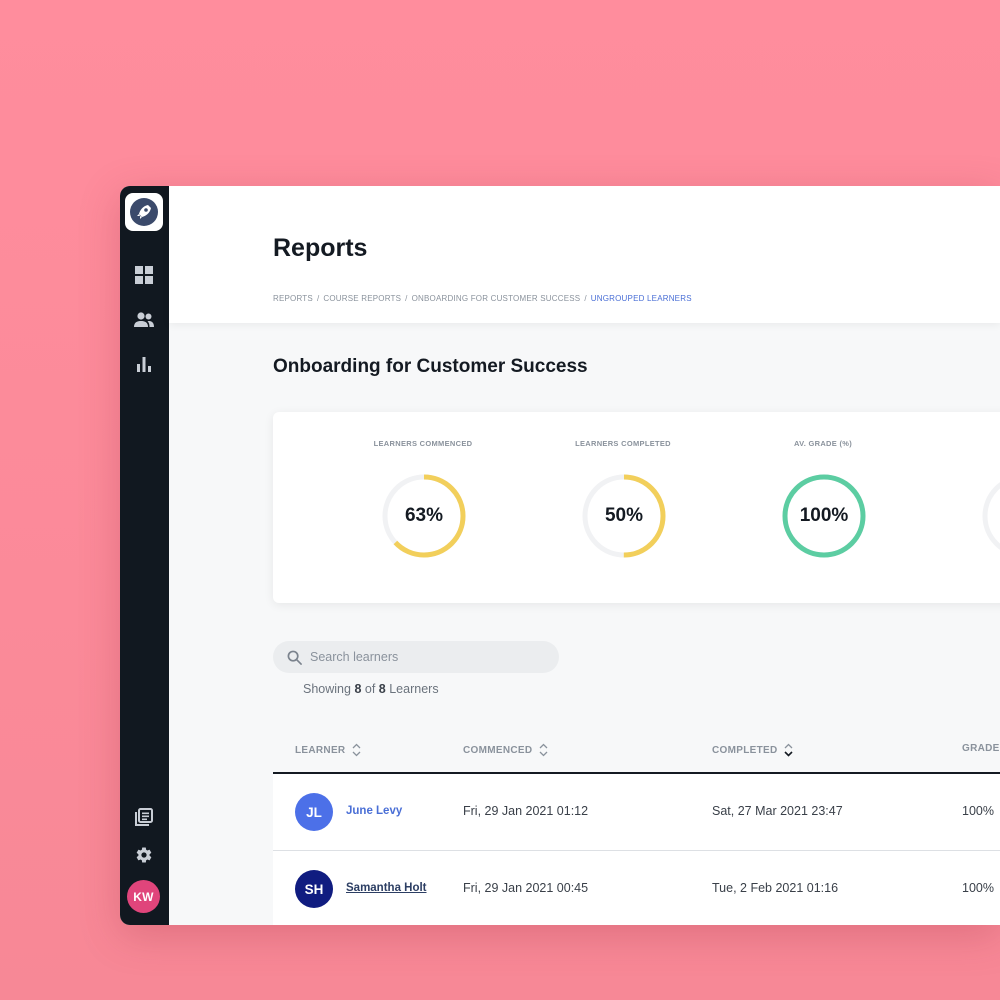 The image size is (1000, 1000). I want to click on sidebar: KW, so click(144, 555).